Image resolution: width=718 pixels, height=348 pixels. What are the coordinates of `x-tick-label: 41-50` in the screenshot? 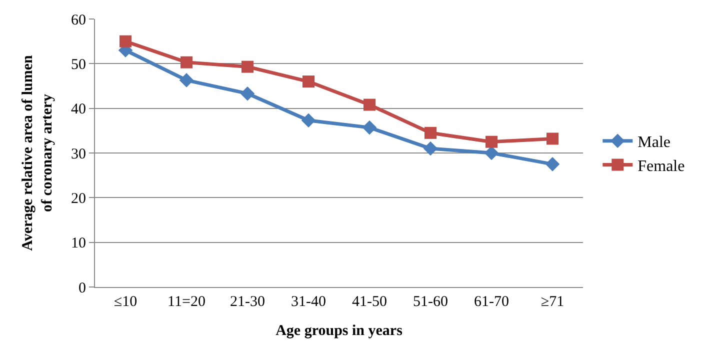 It's located at (369, 302).